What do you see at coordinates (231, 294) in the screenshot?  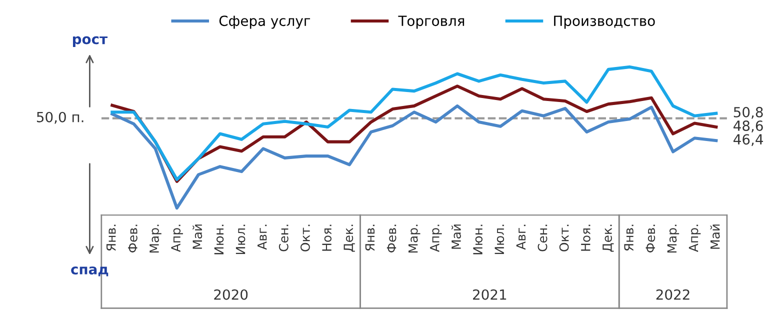 I see `text: 2020` at bounding box center [231, 294].